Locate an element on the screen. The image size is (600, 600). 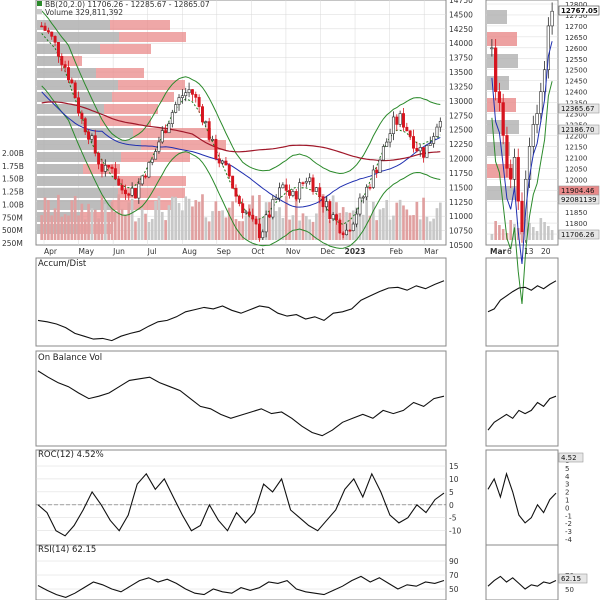
zoom-tick-label: 12750 is located at coordinates (576, 16).